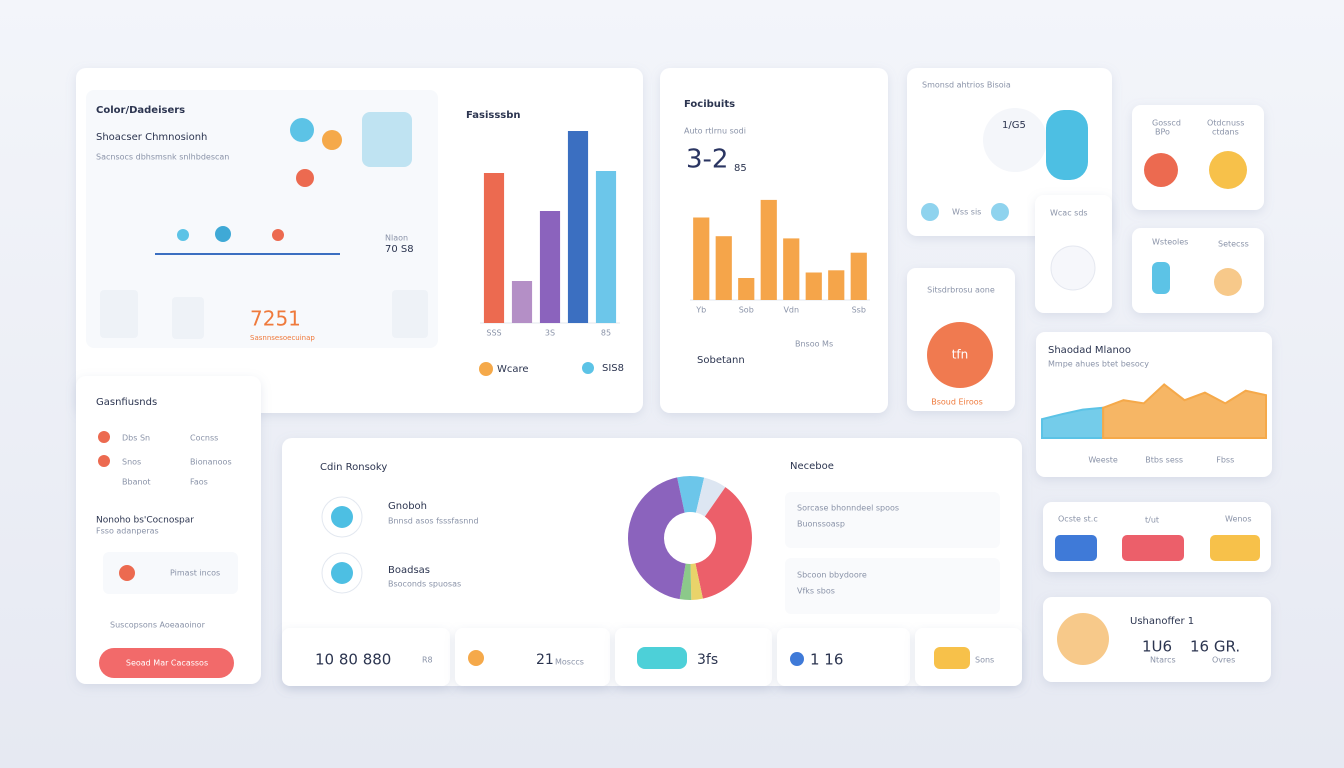  Describe the element at coordinates (1238, 519) in the screenshot. I see `pill-label: Wenos` at that location.